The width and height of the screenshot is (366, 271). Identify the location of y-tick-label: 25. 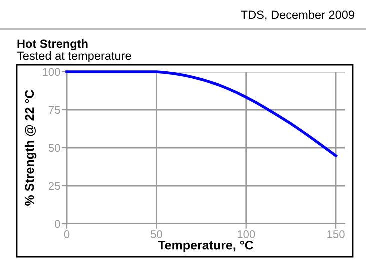
(54, 186).